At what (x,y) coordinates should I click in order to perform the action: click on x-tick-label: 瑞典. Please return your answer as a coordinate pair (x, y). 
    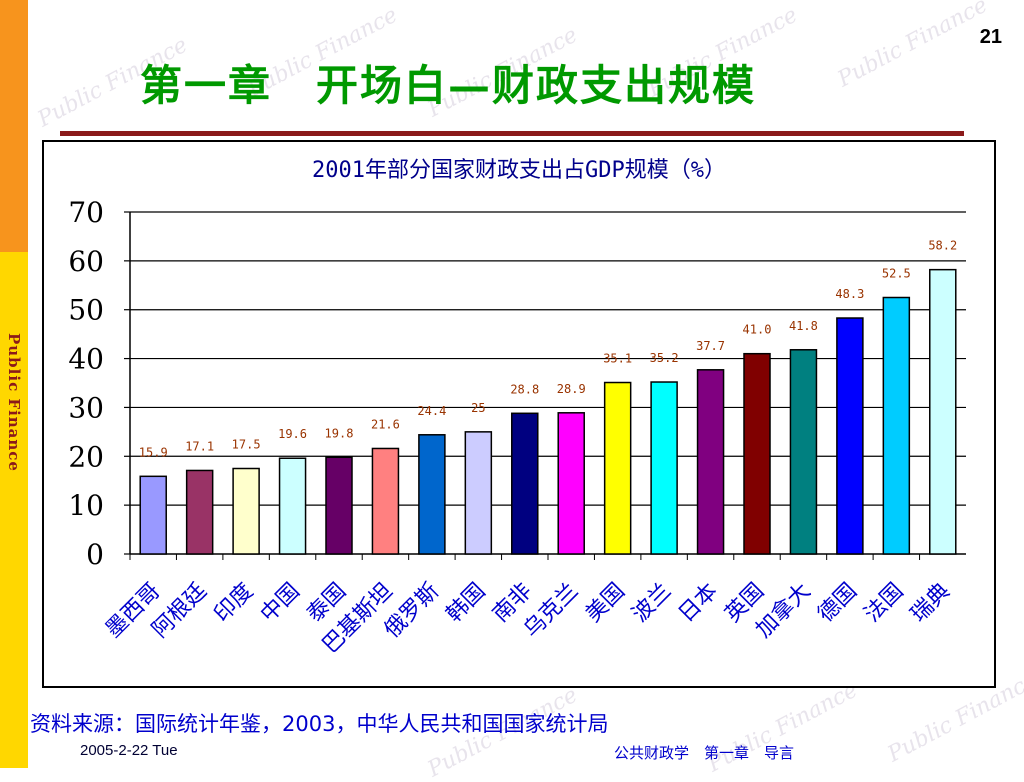
    Looking at the image, I should click on (930, 603).